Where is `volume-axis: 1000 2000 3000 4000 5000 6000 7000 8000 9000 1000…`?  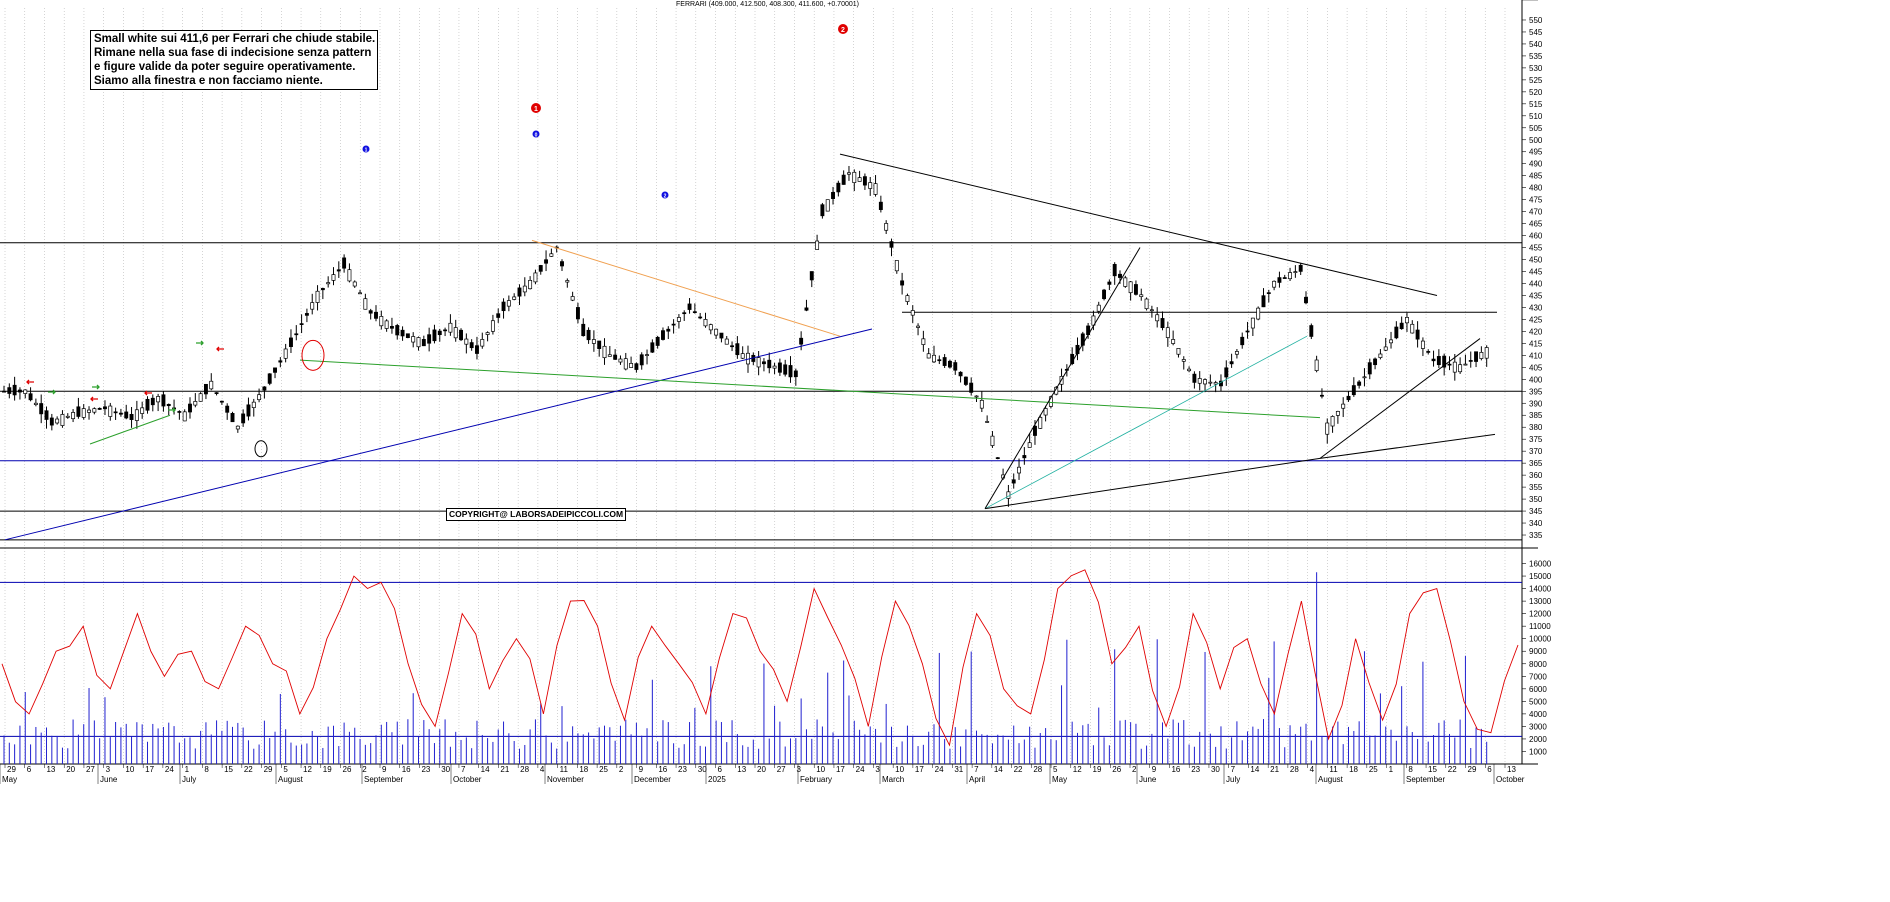
volume-axis: 1000 2000 3000 4000 5000 6000 7000 8000 9000 1000… is located at coordinates (1537, 658).